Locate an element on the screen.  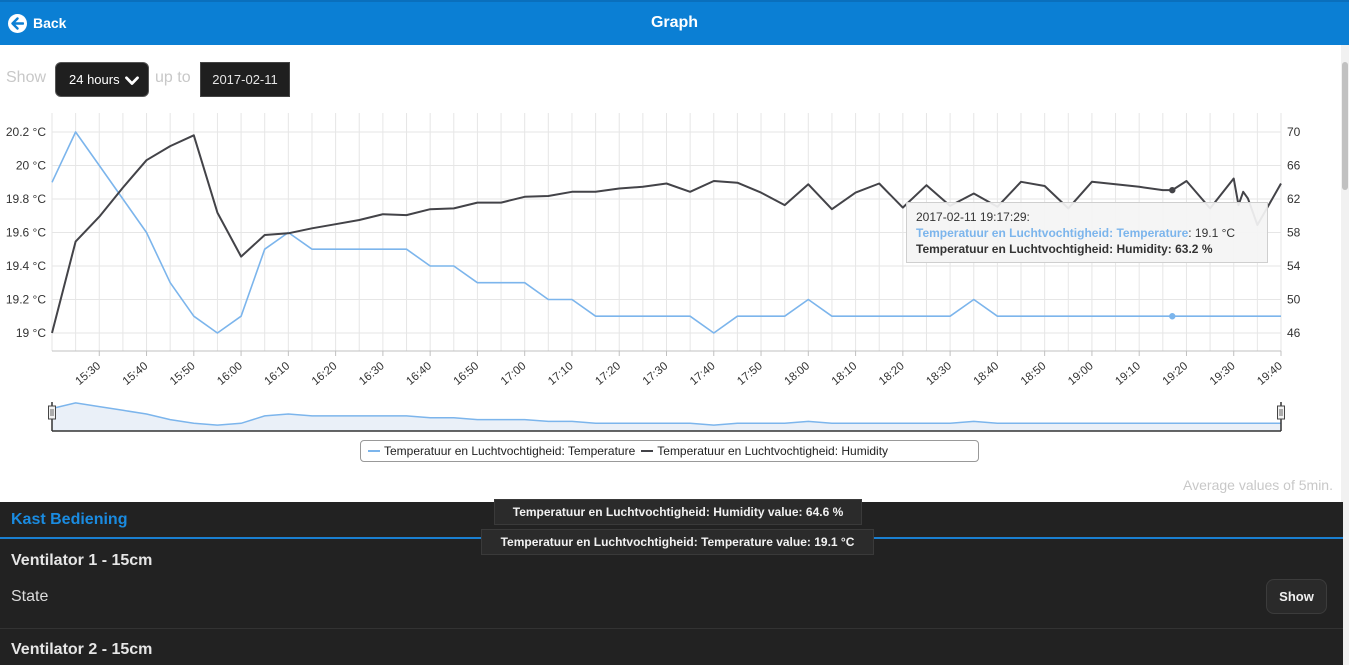
x-tick-label: 19:30 is located at coordinates (1223, 374).